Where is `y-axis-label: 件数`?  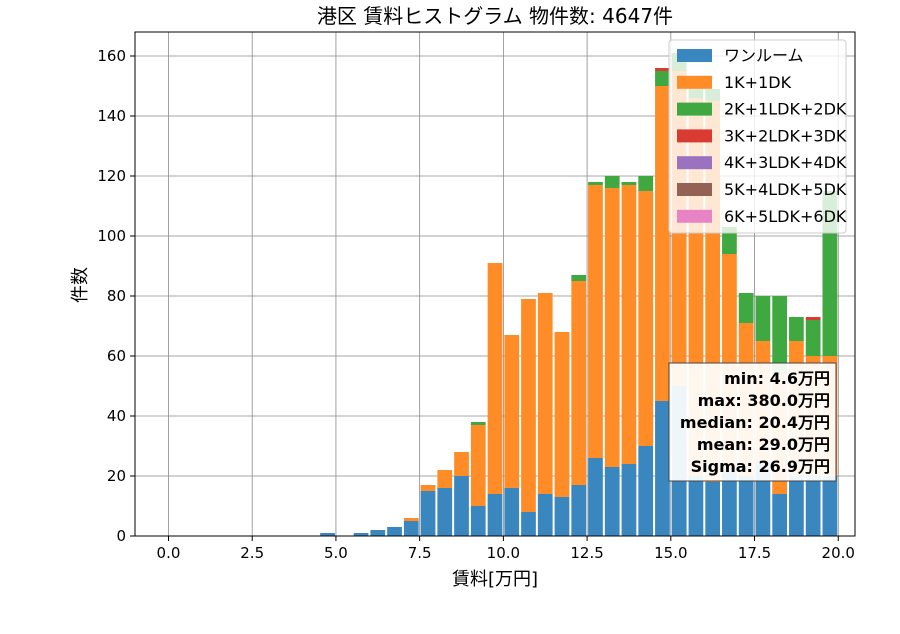 y-axis-label: 件数 is located at coordinates (80, 285).